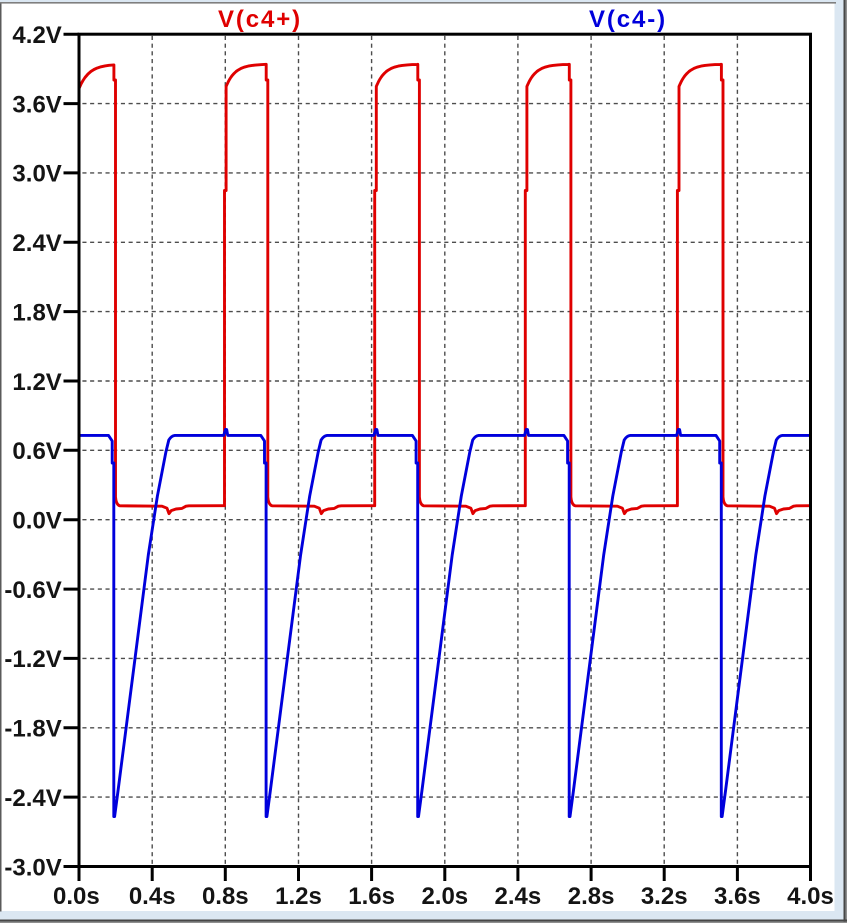  Describe the element at coordinates (36, 382) in the screenshot. I see `svg-text: 1.2V` at that location.